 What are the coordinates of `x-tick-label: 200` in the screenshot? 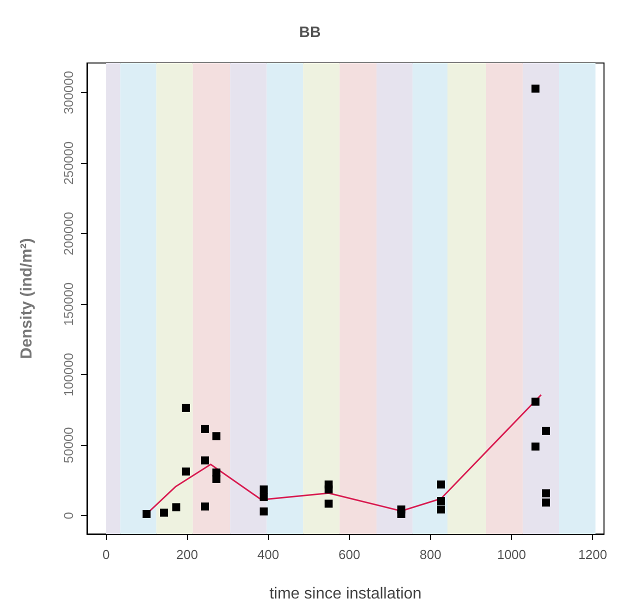 It's located at (187, 554).